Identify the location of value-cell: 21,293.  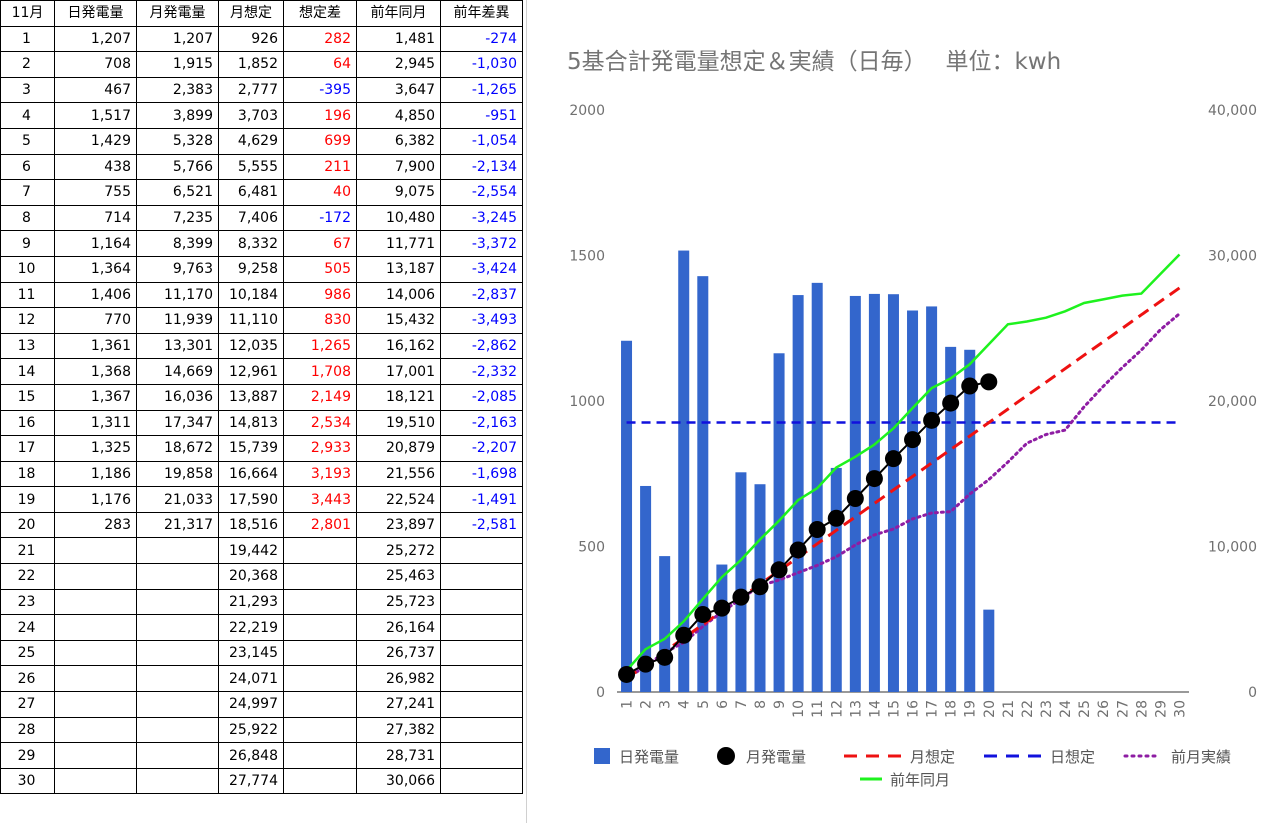
(251, 602).